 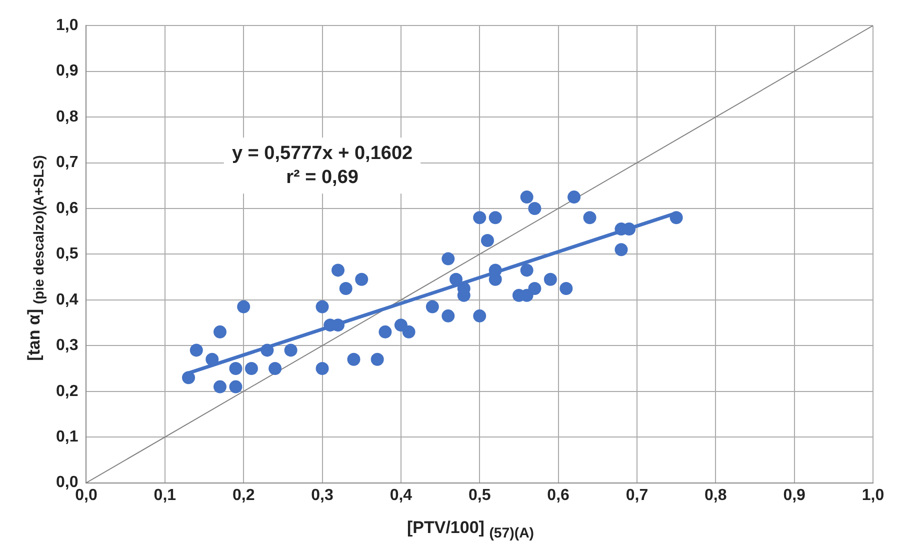 I want to click on y-tick-label: 0,8, so click(x=67, y=117).